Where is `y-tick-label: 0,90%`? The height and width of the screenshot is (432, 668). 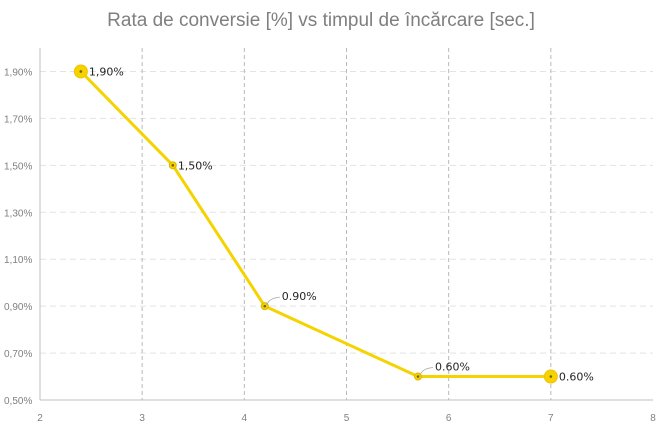
y-tick-label: 0,90% is located at coordinates (18, 307).